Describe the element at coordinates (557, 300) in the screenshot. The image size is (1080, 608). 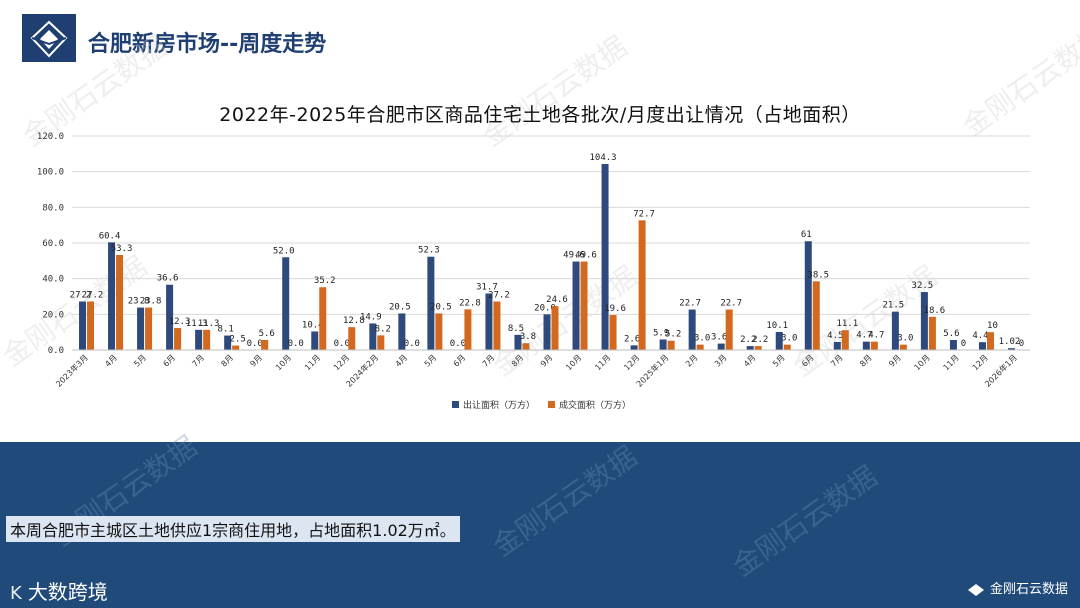
I see `data-label: 24.6` at that location.